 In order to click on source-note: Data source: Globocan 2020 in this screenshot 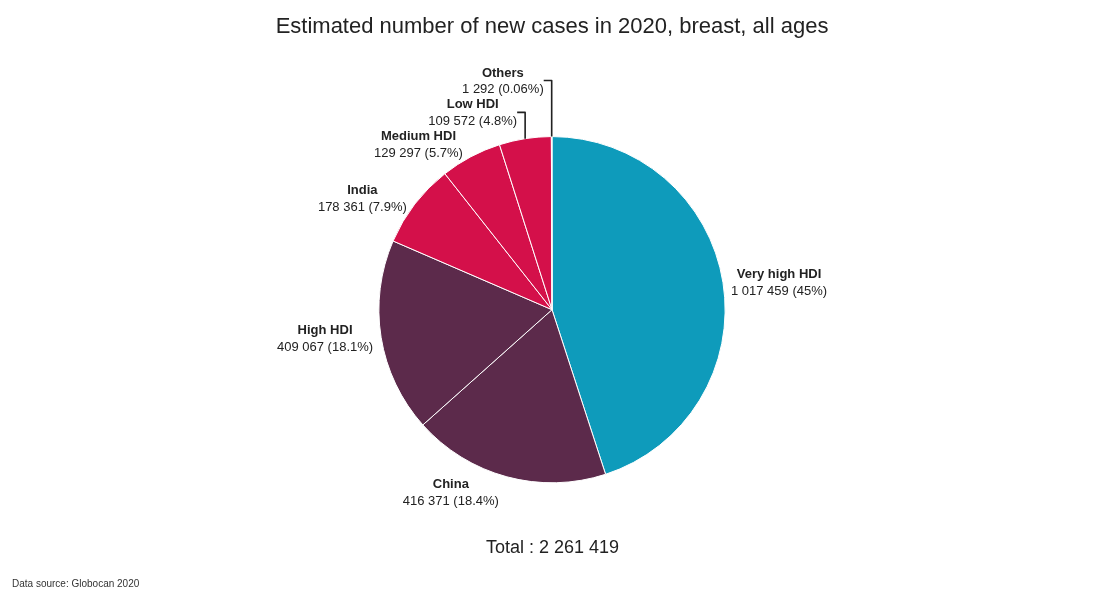, I will do `click(76, 583)`.